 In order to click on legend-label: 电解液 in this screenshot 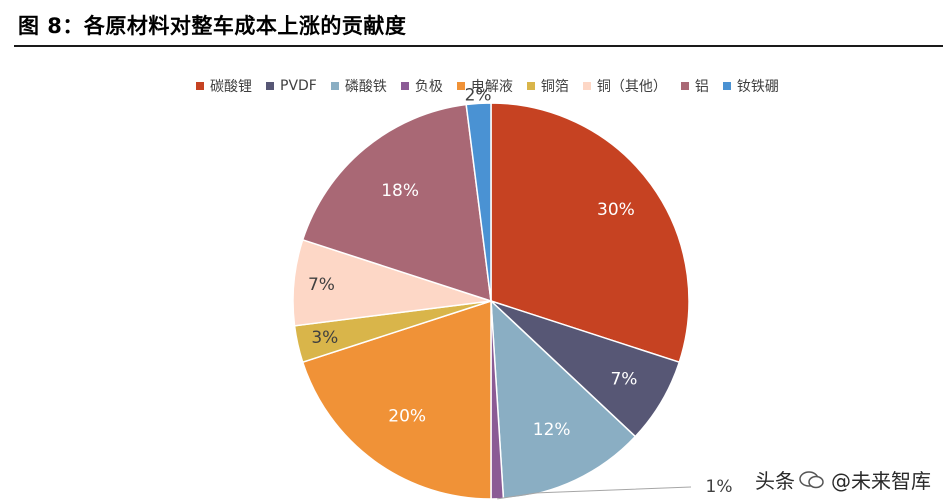, I will do `click(491, 87)`.